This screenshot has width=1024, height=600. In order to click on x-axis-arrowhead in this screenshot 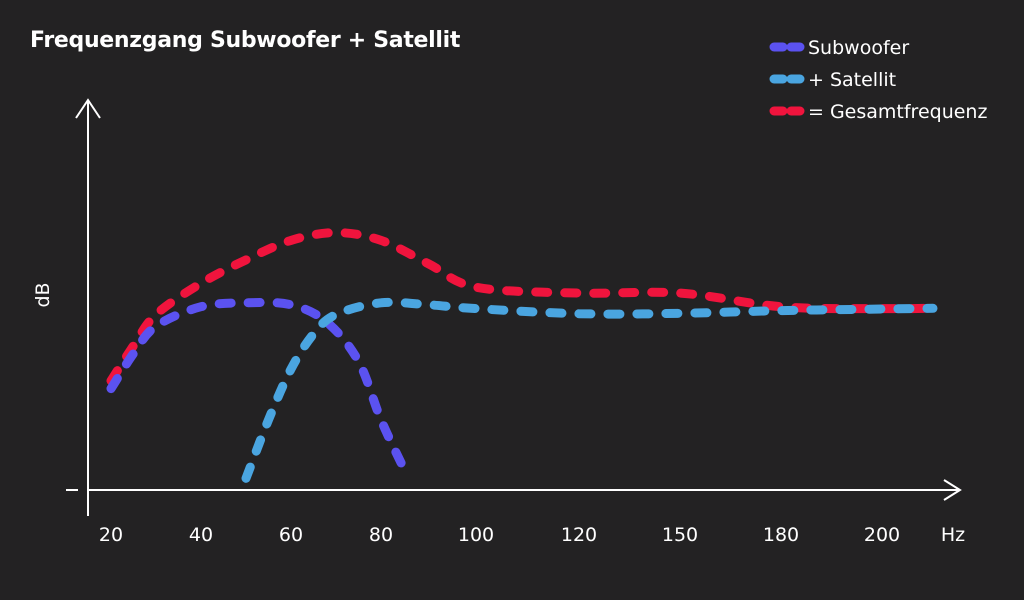, I will do `click(952, 490)`.